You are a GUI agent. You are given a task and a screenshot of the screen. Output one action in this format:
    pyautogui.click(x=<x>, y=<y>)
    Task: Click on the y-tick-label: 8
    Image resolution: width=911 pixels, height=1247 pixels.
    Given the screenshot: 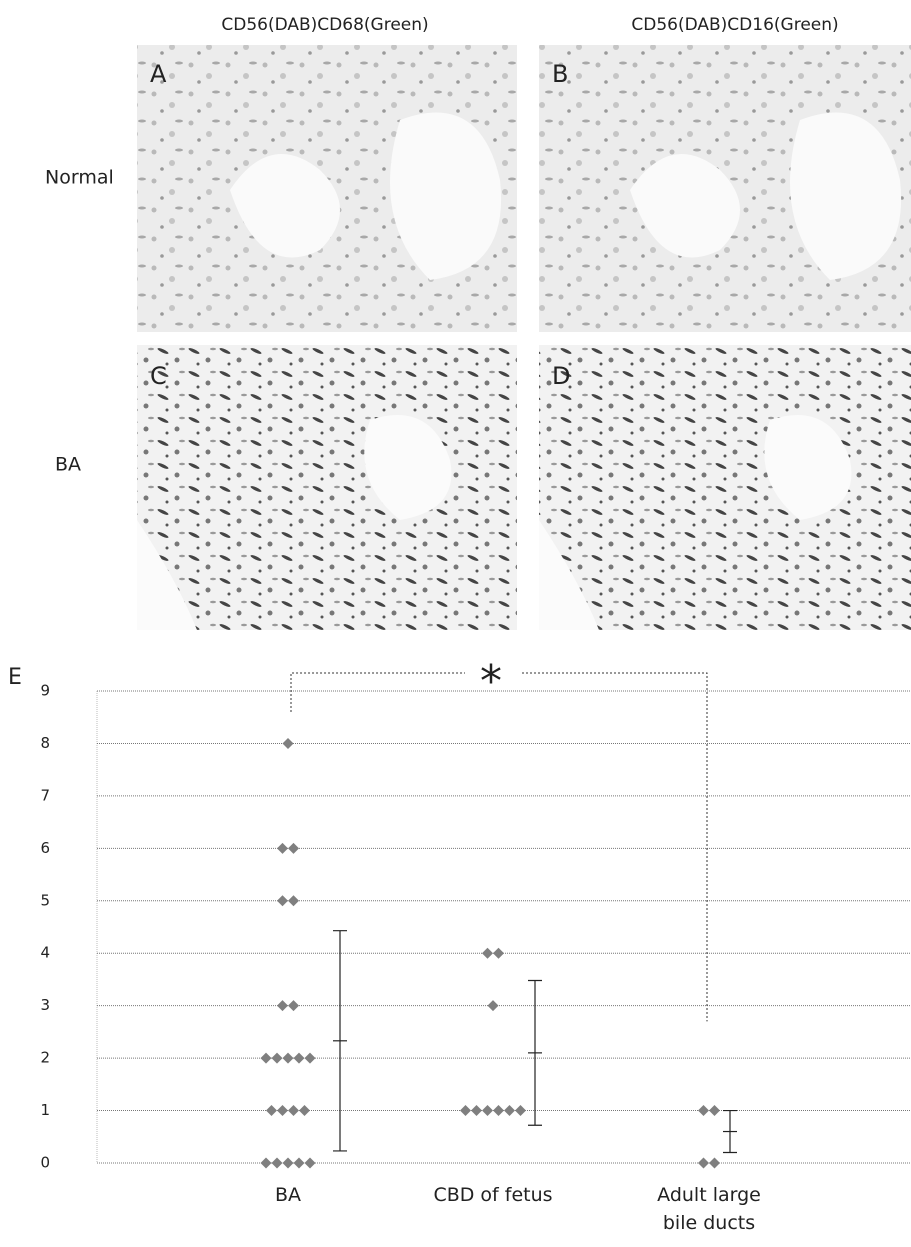 What is the action you would take?
    pyautogui.click(x=45, y=743)
    